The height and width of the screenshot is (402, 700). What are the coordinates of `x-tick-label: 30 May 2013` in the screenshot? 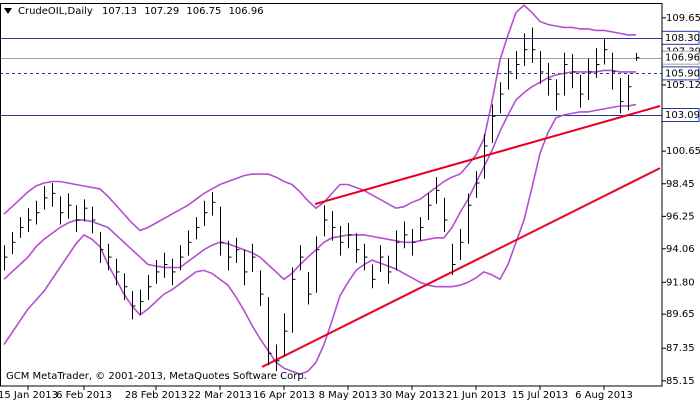 It's located at (411, 395).